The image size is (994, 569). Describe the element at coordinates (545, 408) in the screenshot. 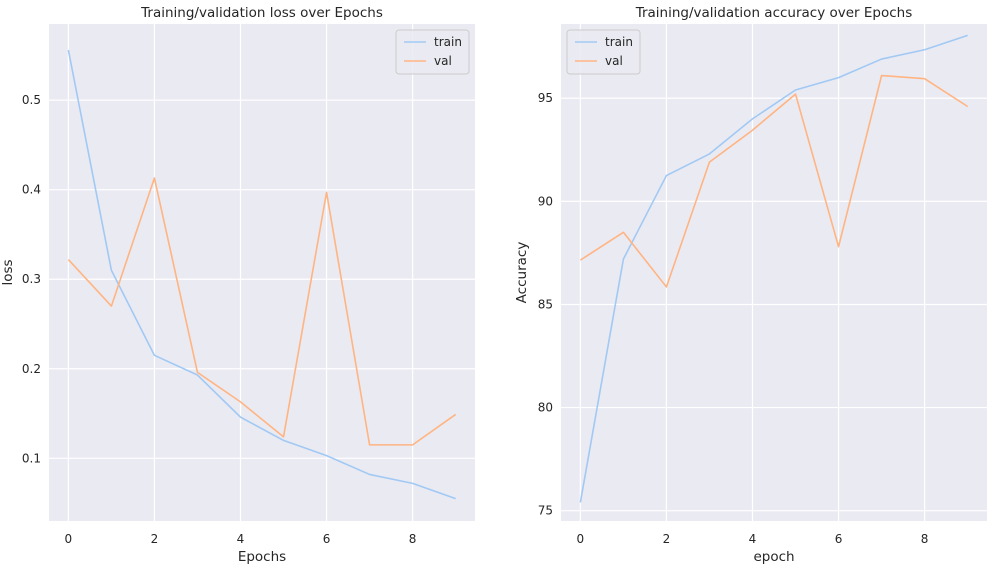

I see `accuracy-y-tick-label: 80` at that location.